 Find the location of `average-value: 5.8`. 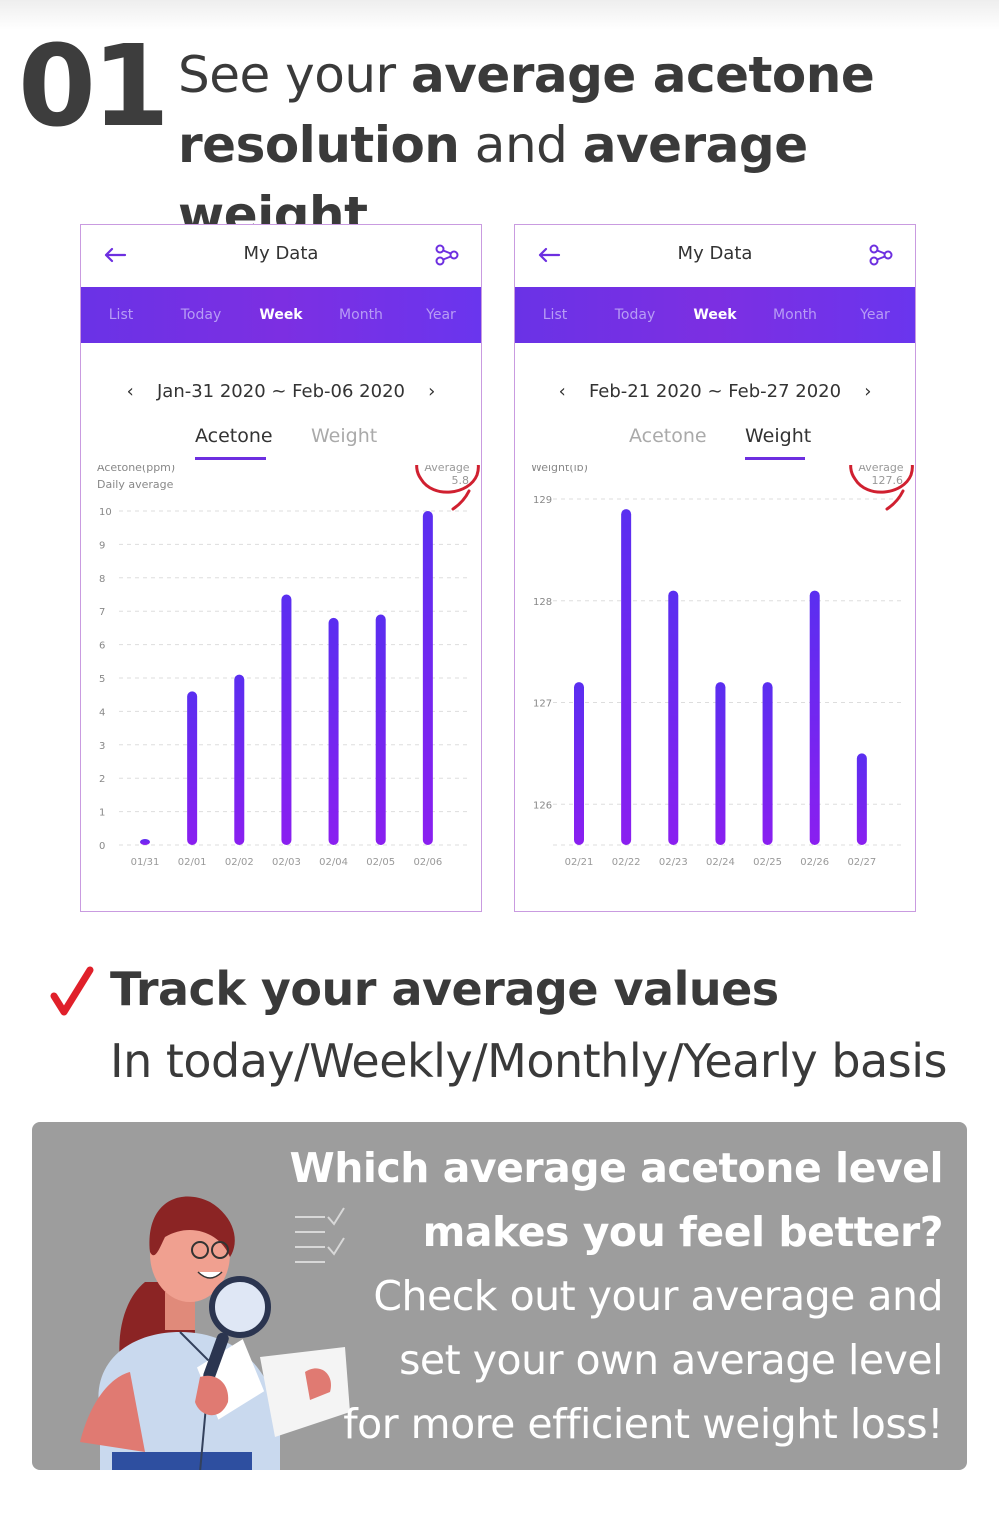

average-value: 5.8 is located at coordinates (461, 480).